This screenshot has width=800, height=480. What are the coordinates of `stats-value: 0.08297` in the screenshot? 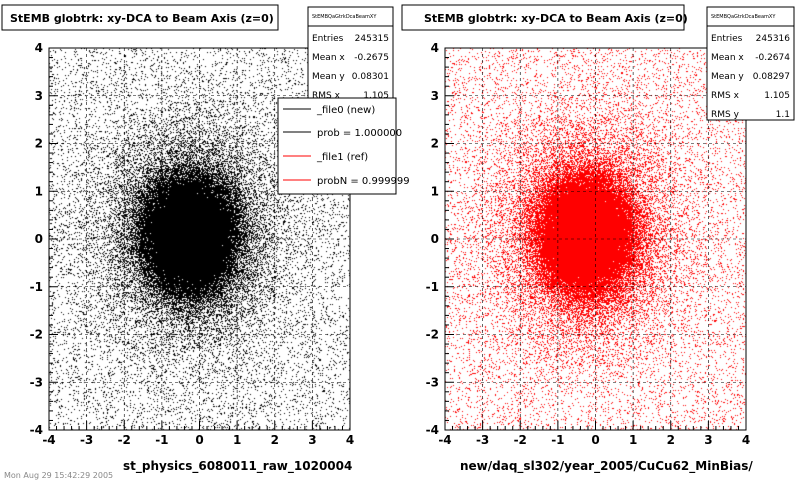 It's located at (771, 77).